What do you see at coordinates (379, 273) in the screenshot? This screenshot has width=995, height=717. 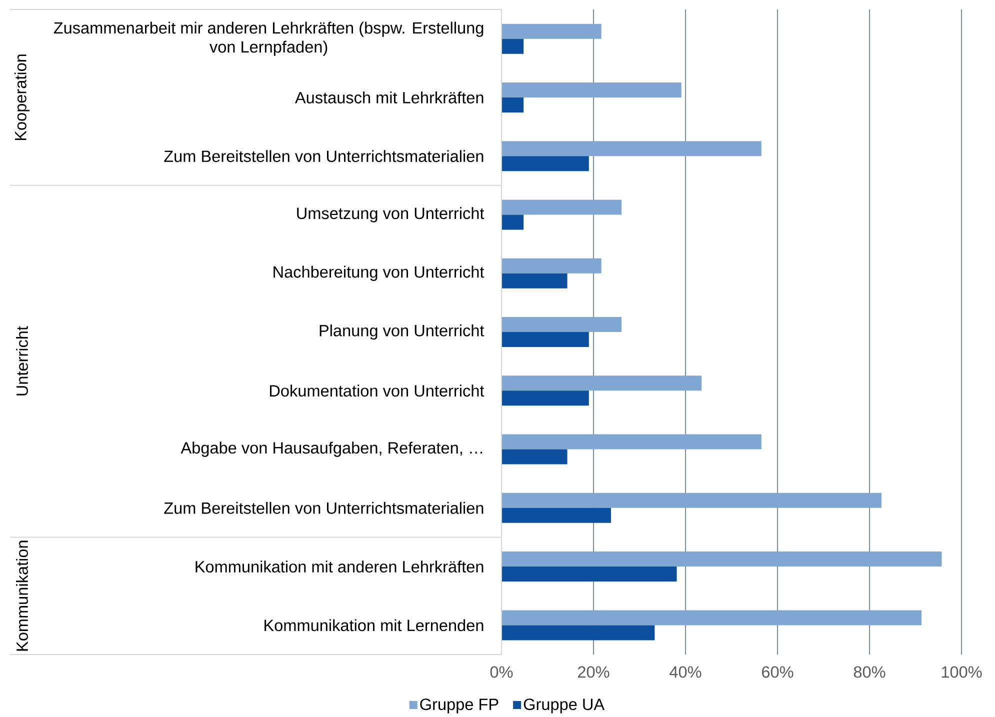 I see `y-tick-label: Nachbereitung von Unterricht` at bounding box center [379, 273].